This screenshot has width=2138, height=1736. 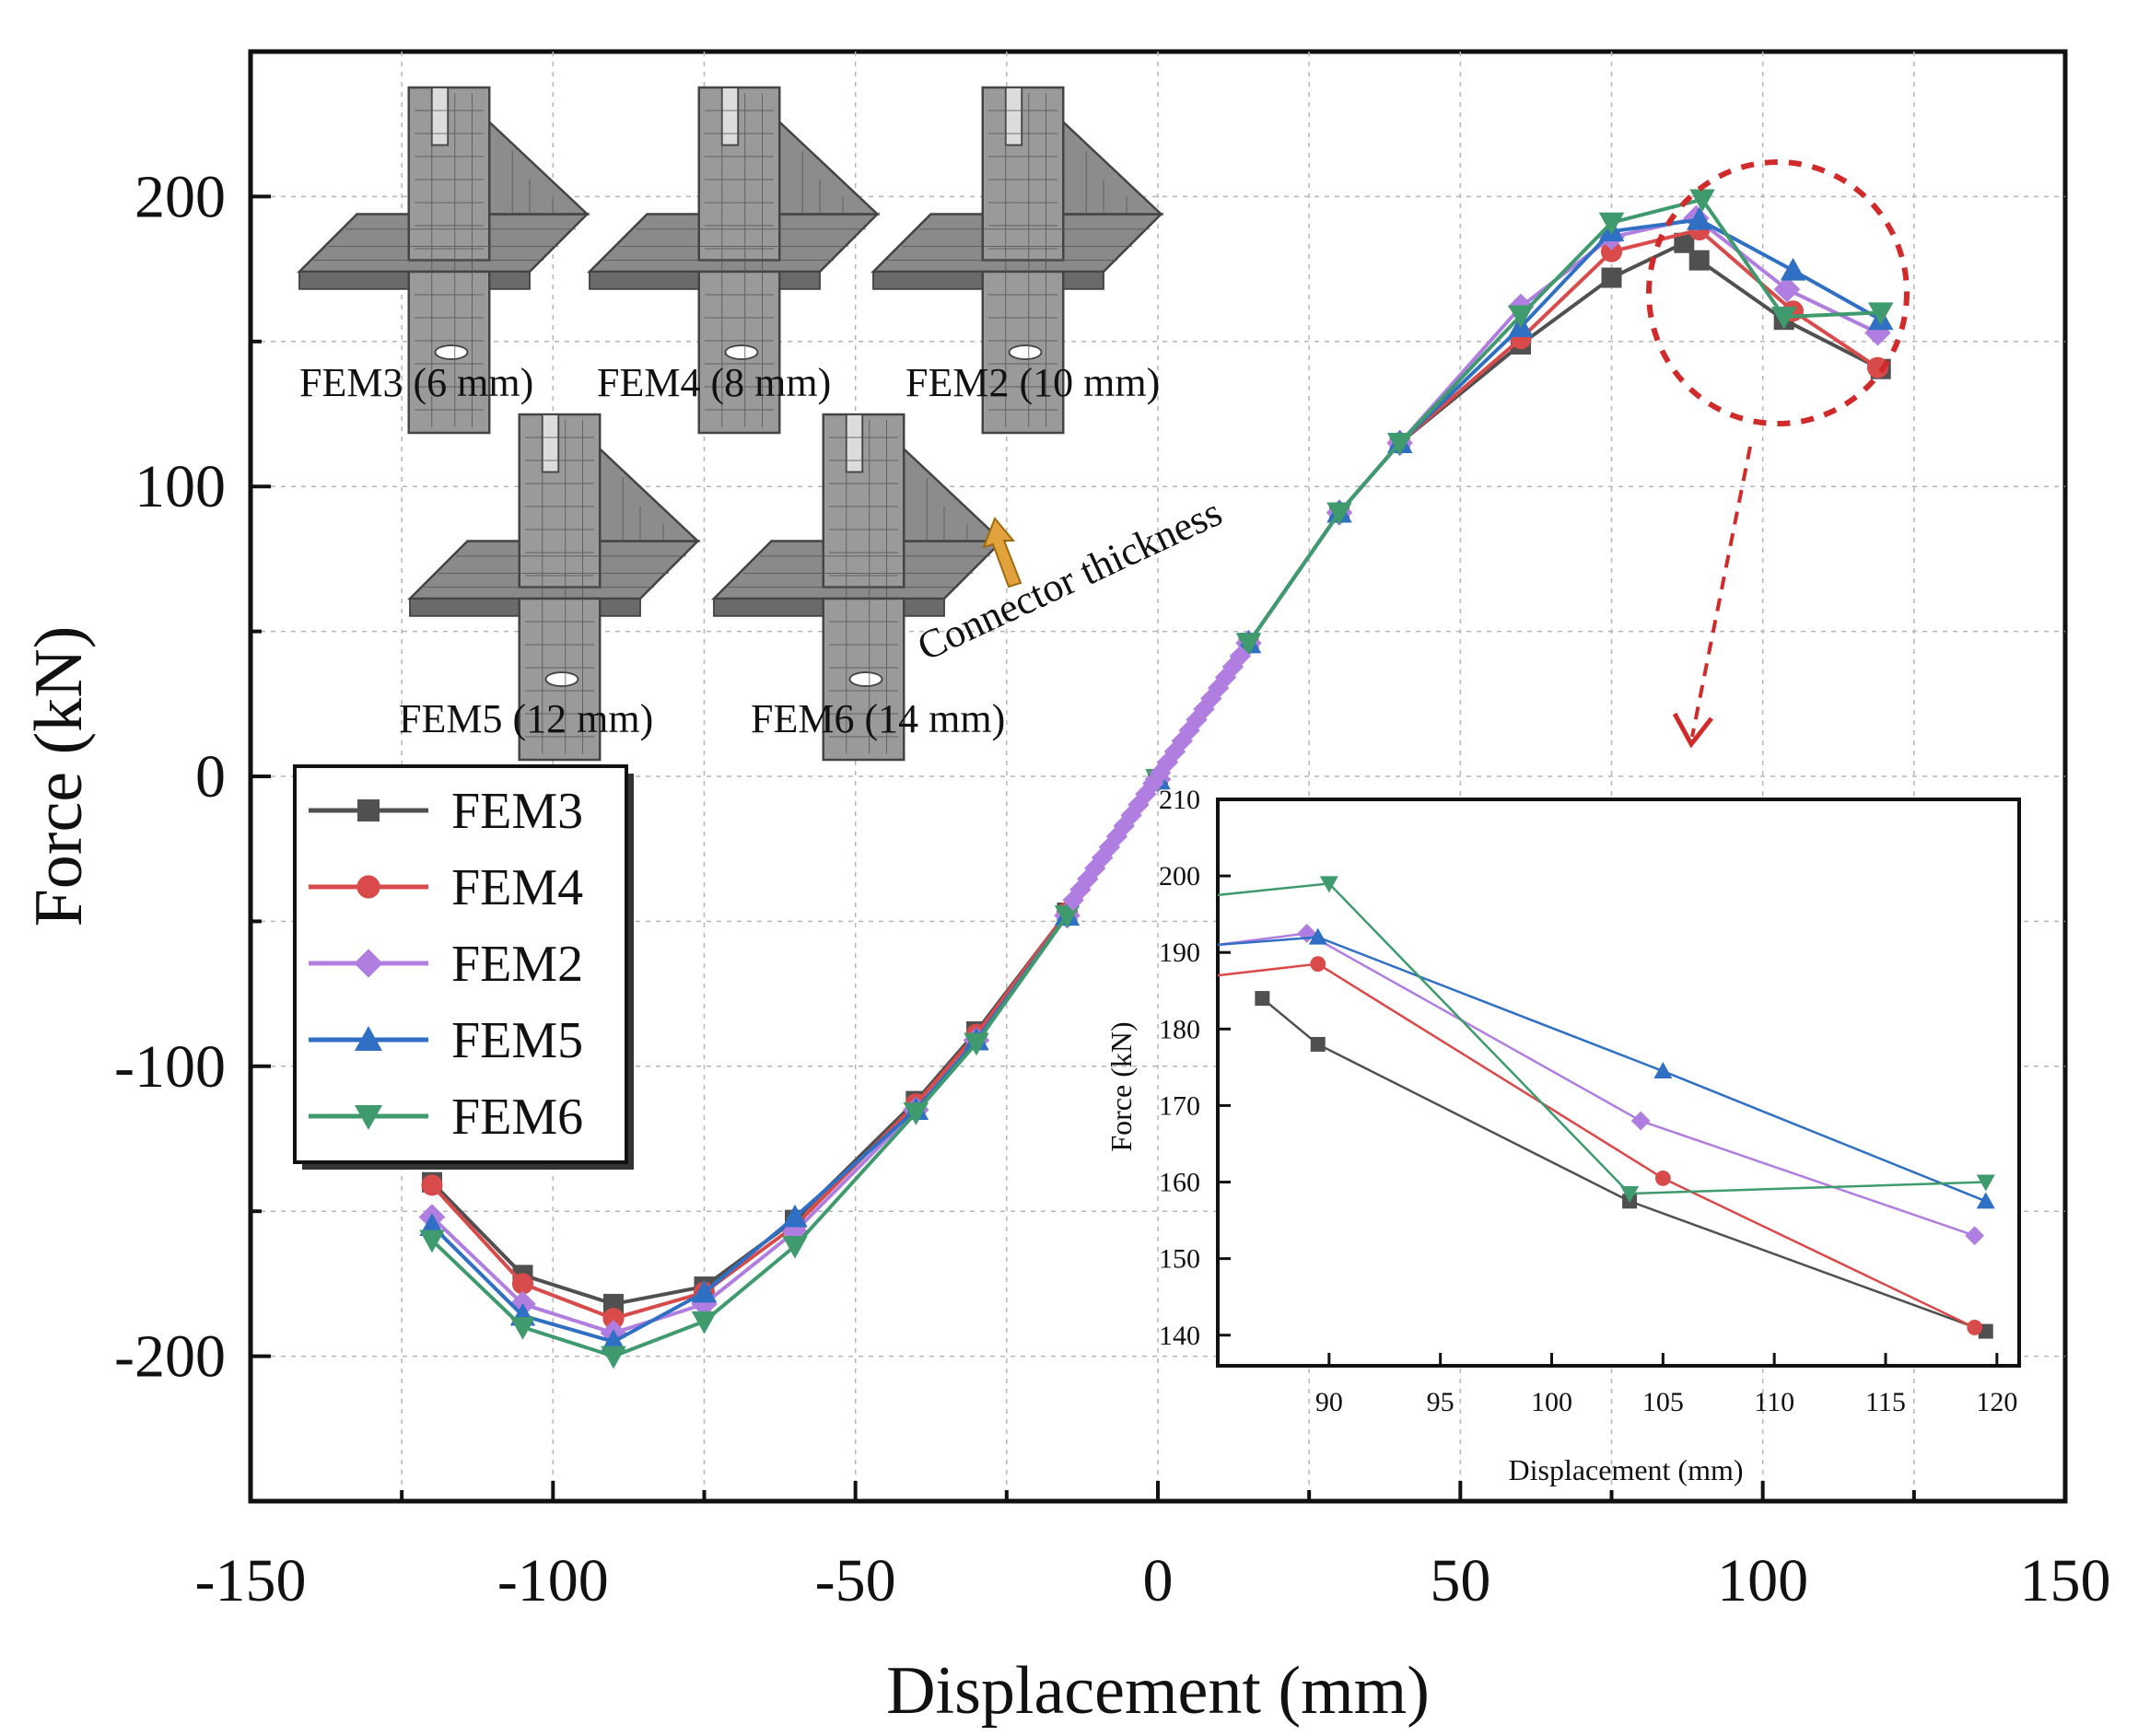 What do you see at coordinates (446, 1040) in the screenshot?
I see `legend-item-fem5: FEM5` at bounding box center [446, 1040].